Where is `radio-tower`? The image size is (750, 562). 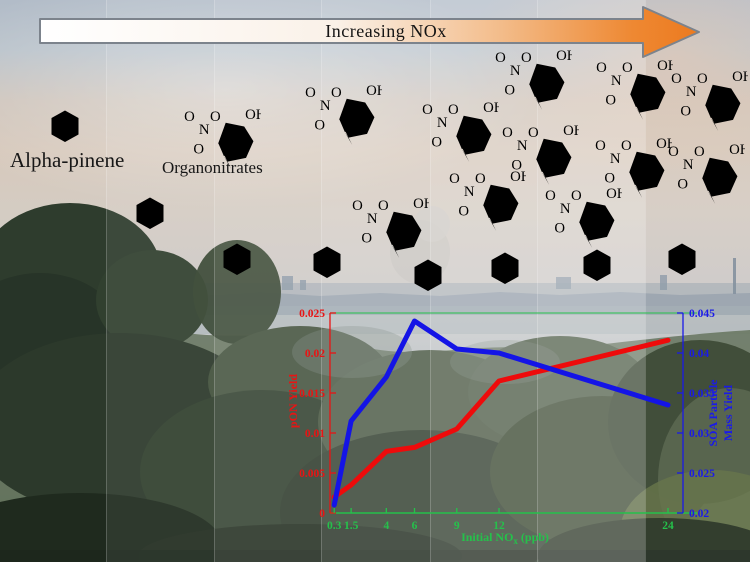 radio-tower is located at coordinates (734, 276).